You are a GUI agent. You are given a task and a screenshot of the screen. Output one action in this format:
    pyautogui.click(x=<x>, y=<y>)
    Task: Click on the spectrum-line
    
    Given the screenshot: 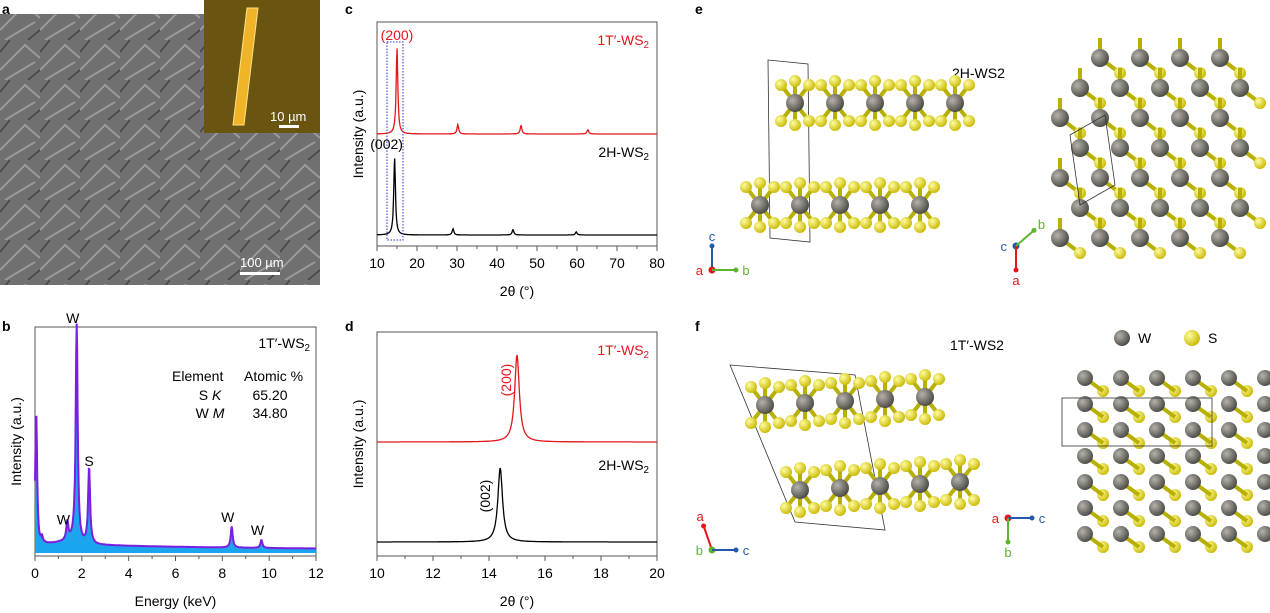 What is the action you would take?
    pyautogui.click(x=175, y=436)
    